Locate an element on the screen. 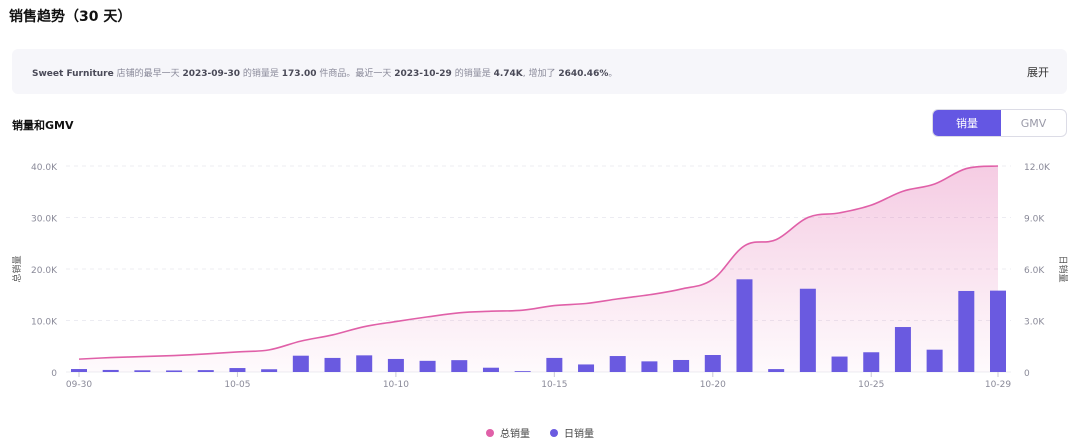  legend-item-daily: 日销量 is located at coordinates (572, 432).